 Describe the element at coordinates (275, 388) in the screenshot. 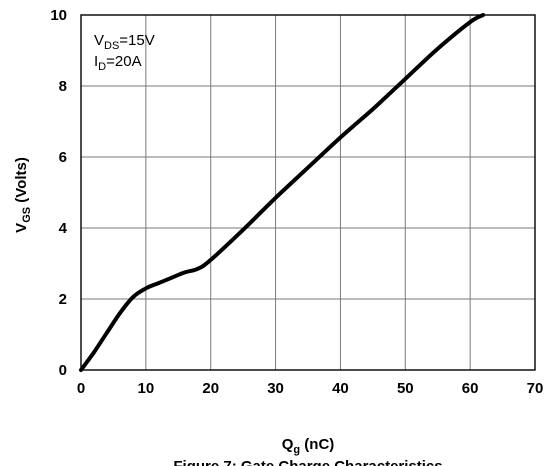

I see `x-tick-label: 30` at that location.